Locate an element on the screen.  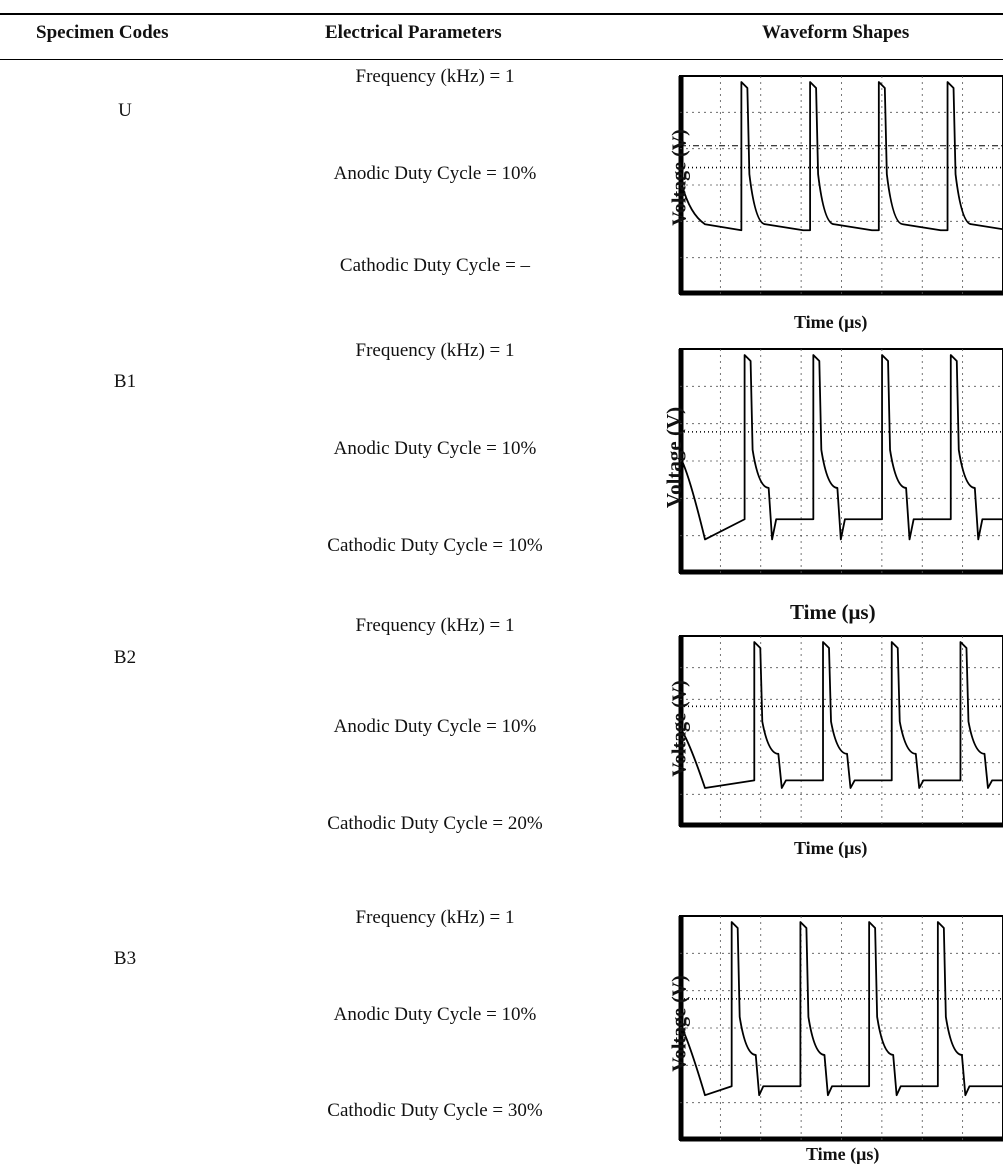
header-specimen-codes: Specimen Codes is located at coordinates (102, 32).